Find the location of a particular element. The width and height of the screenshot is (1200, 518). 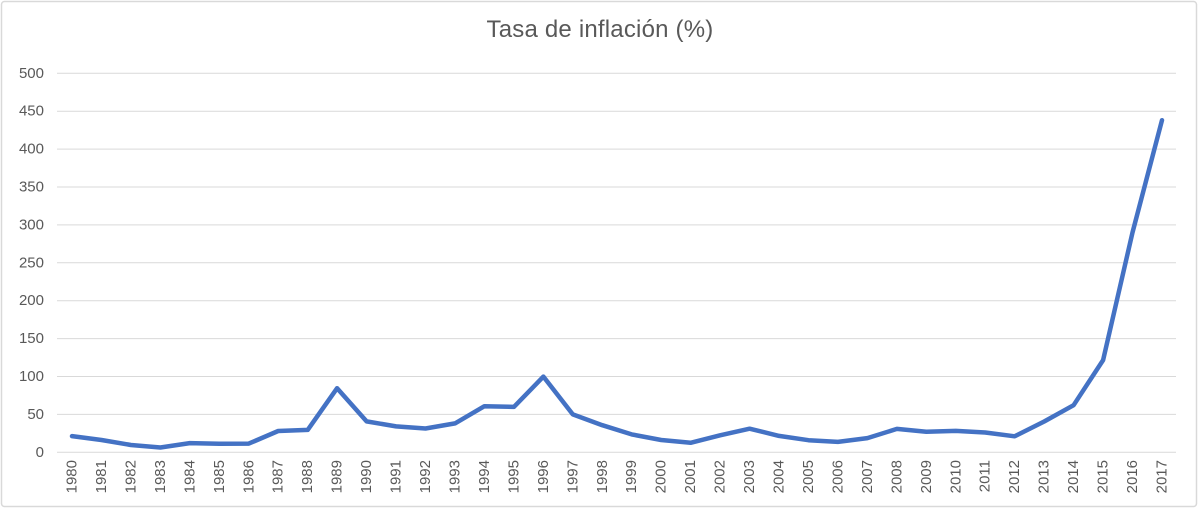

y-axis-tick-label: 100 is located at coordinates (31, 376).